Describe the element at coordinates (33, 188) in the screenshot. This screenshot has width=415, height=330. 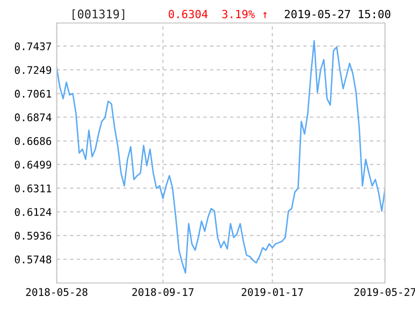
I see `y-tick-label: 0.6311` at that location.